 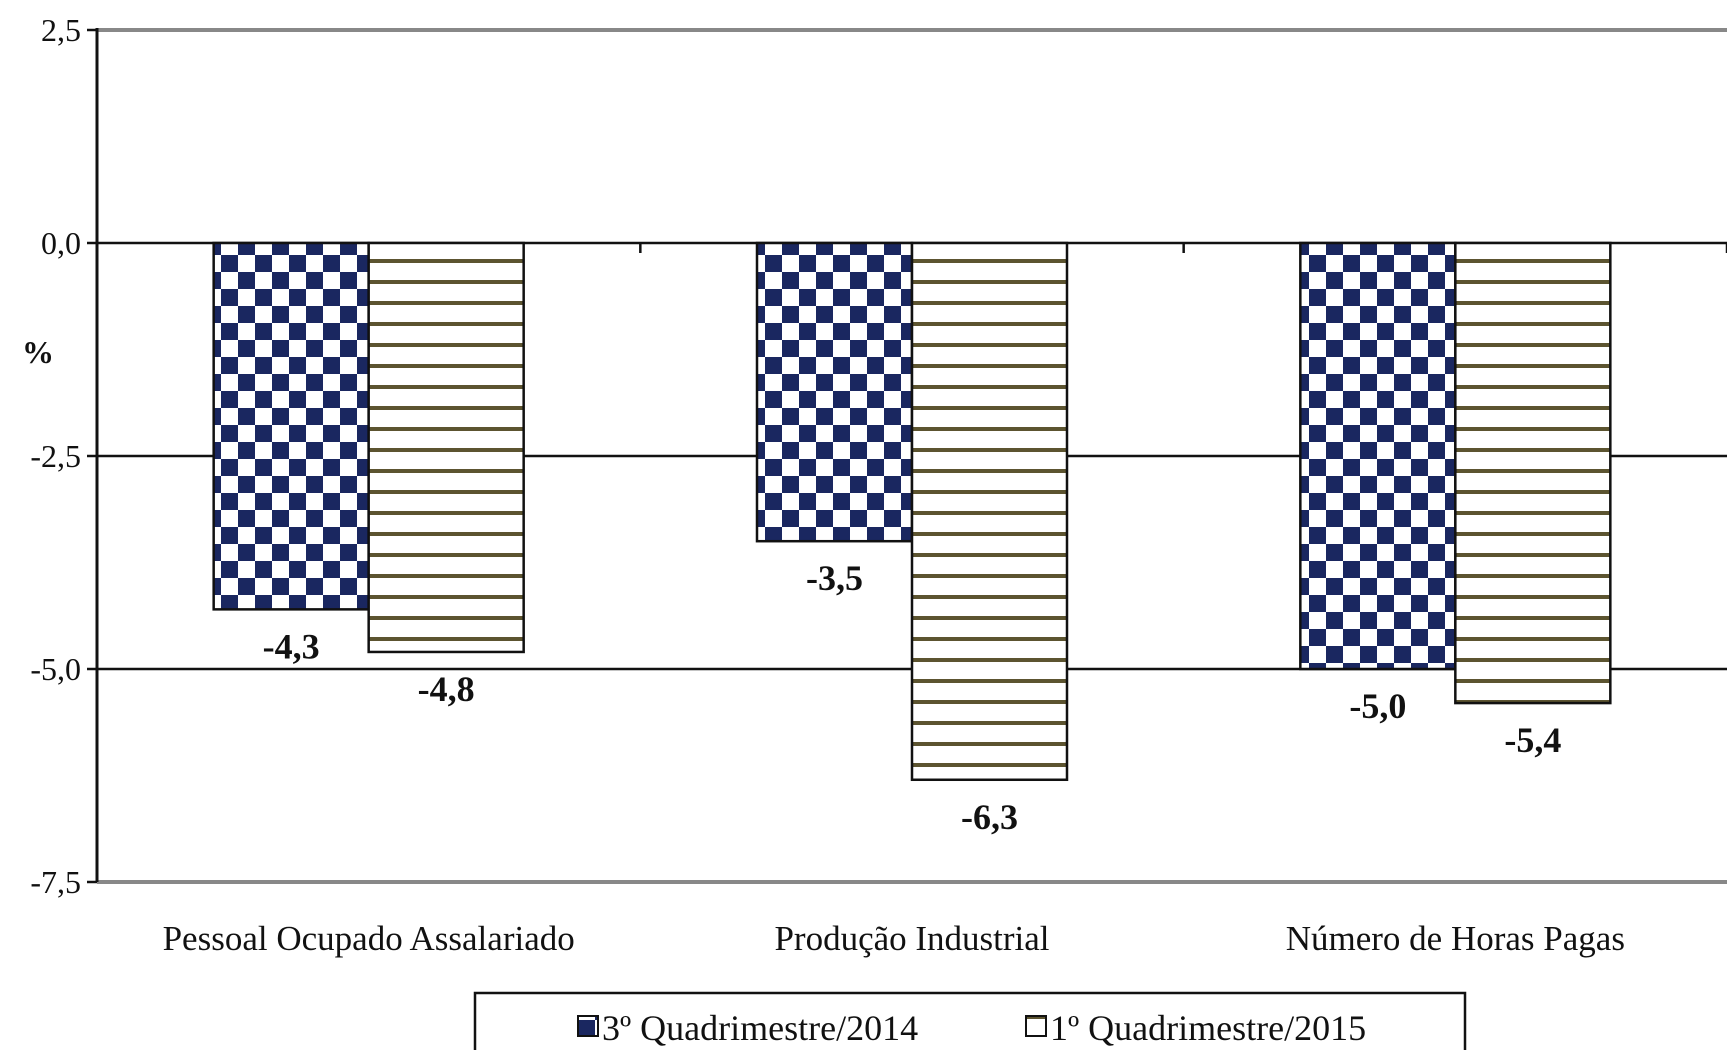 I want to click on y-tick-label: 2,5, so click(x=61, y=30).